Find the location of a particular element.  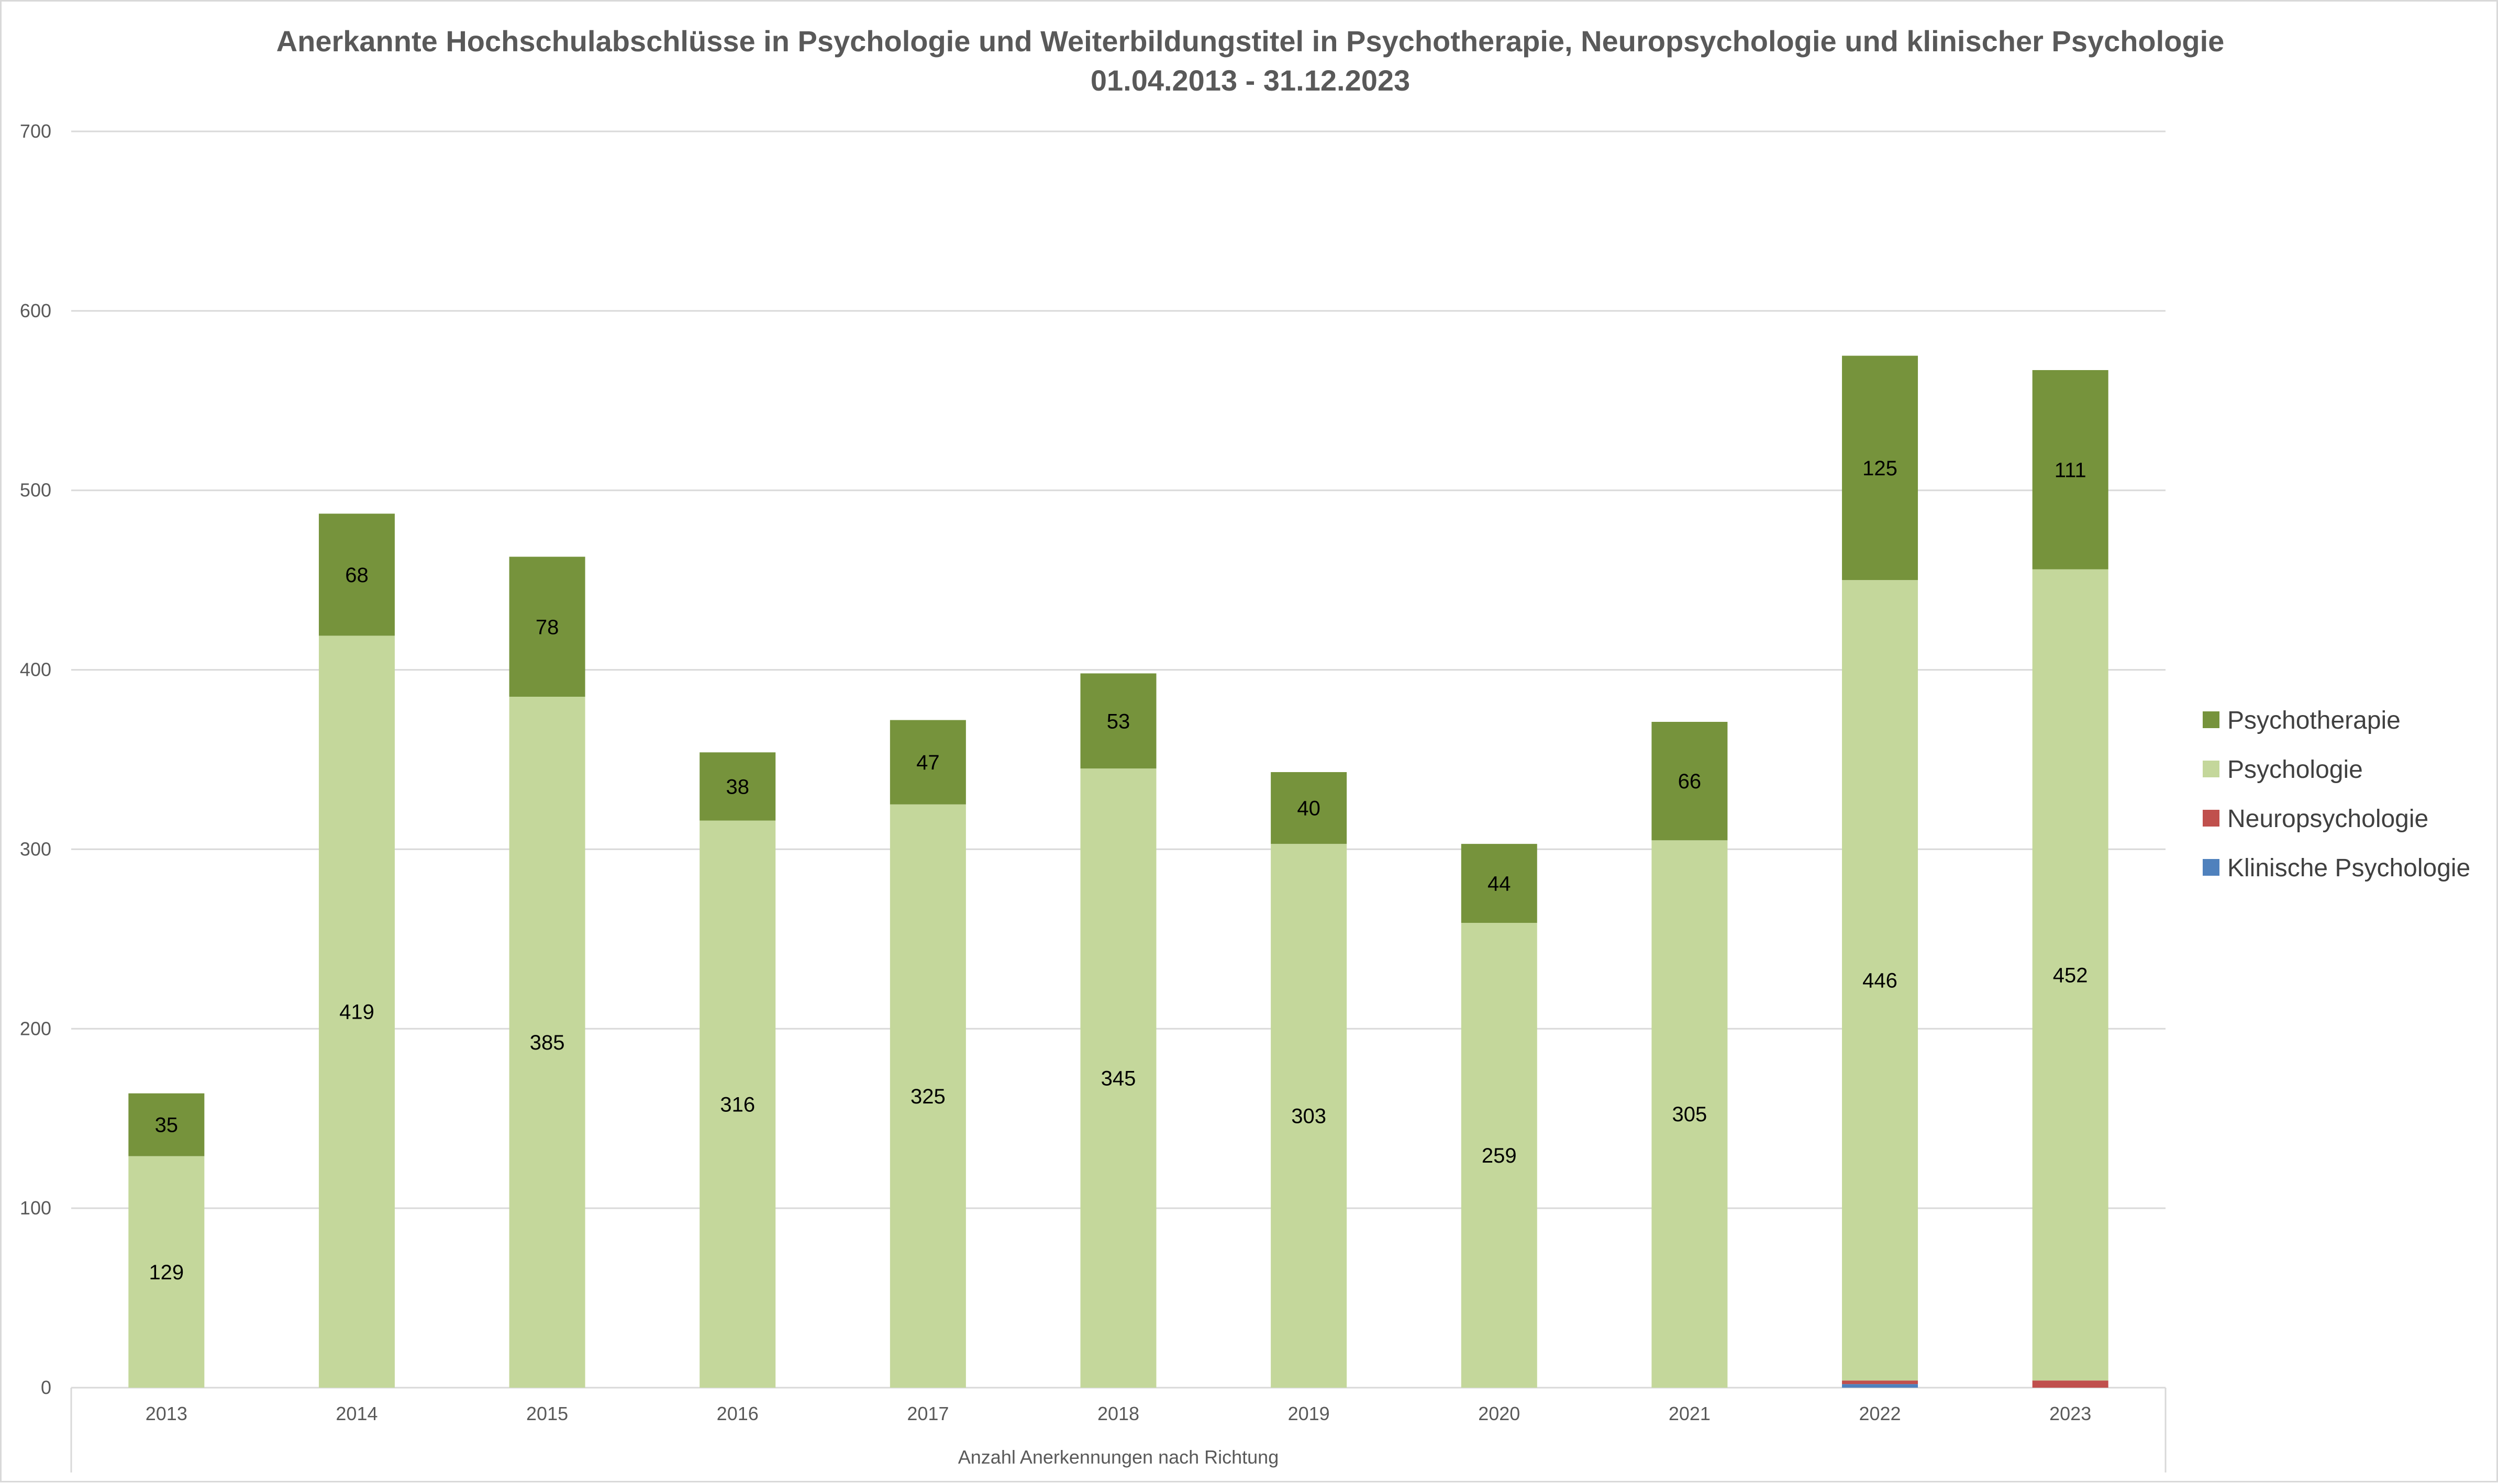

legend-label: Psychologie is located at coordinates (2295, 770).